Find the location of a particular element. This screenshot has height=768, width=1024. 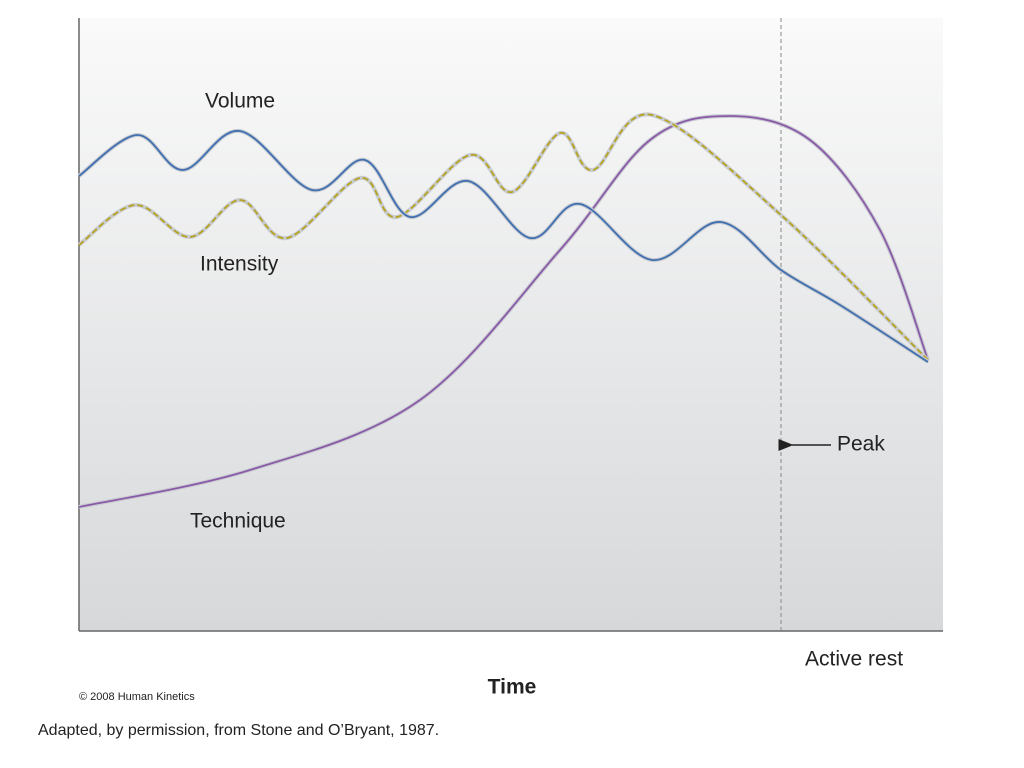

x-axis-label: Time is located at coordinates (512, 687).